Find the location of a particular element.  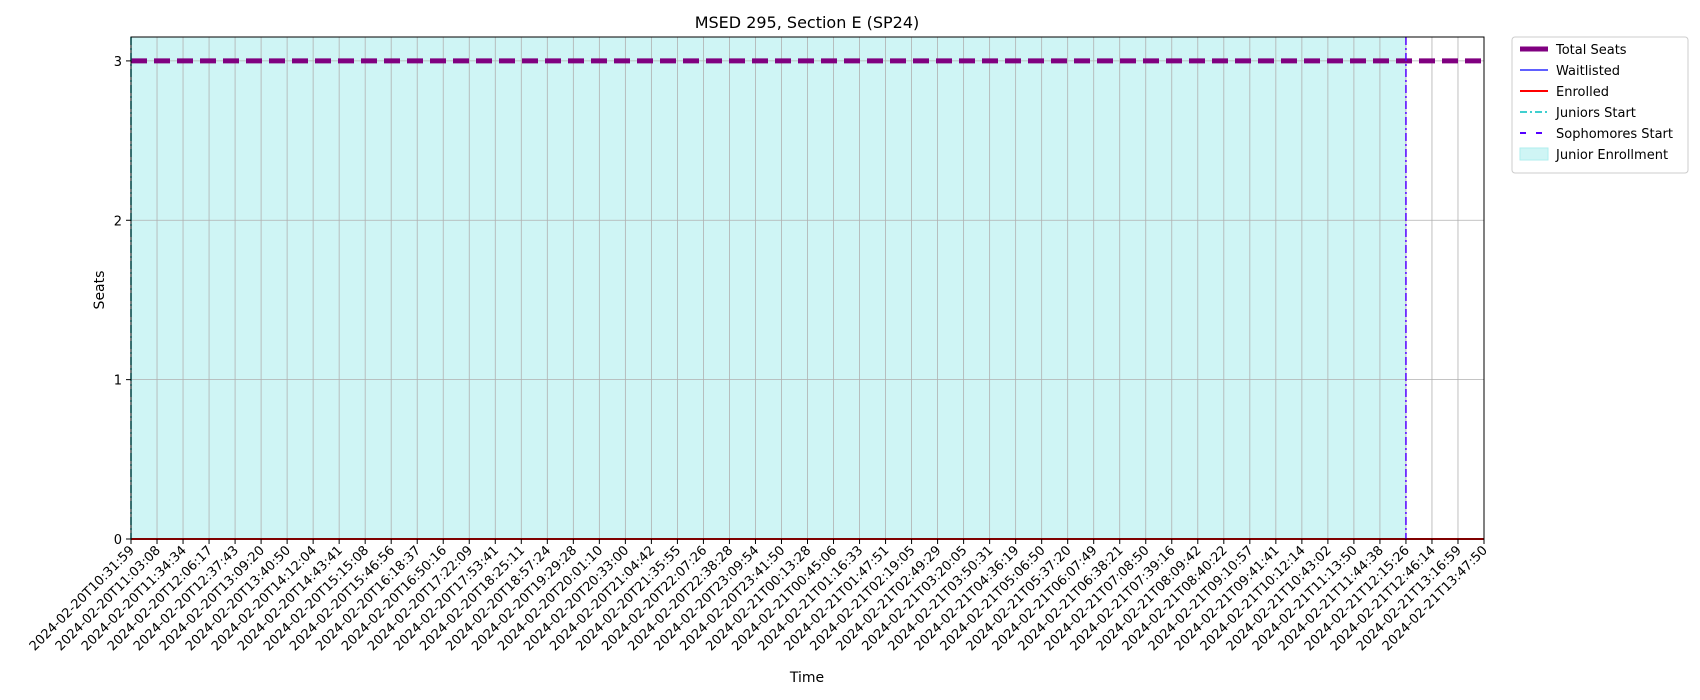

y-tick-label: 1 is located at coordinates (118, 381).